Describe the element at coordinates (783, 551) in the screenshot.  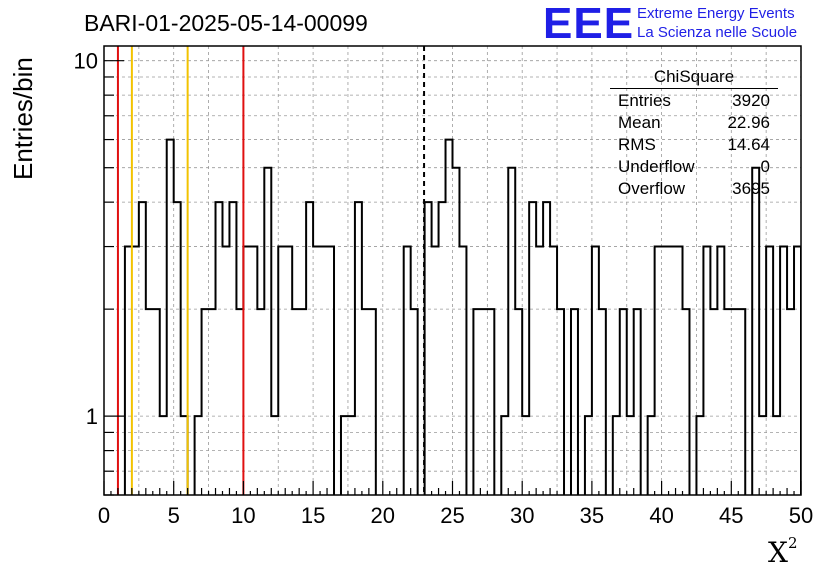
I see `x-axis-label: X2` at that location.